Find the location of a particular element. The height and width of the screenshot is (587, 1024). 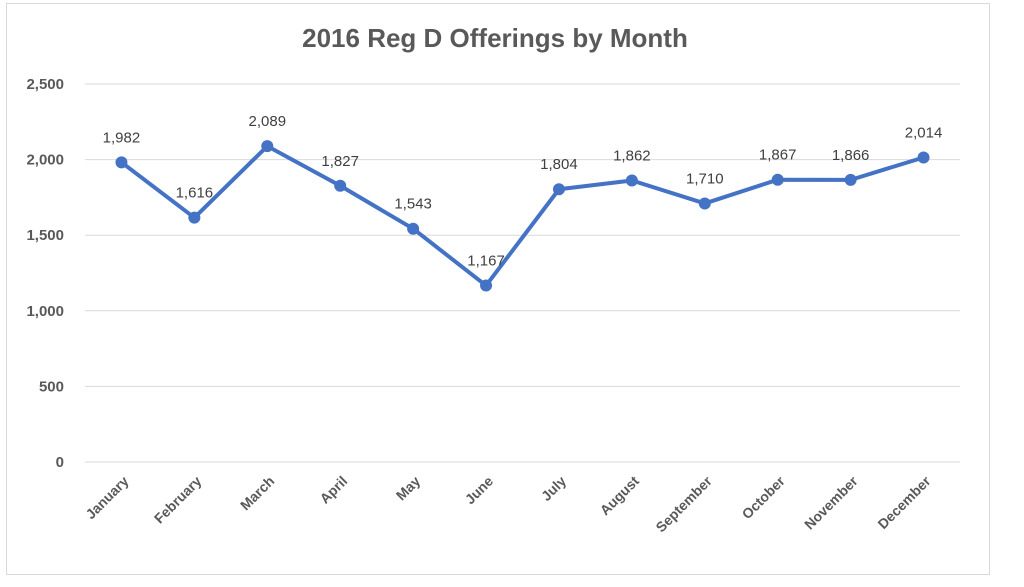

x-tick-label: December is located at coordinates (904, 502).